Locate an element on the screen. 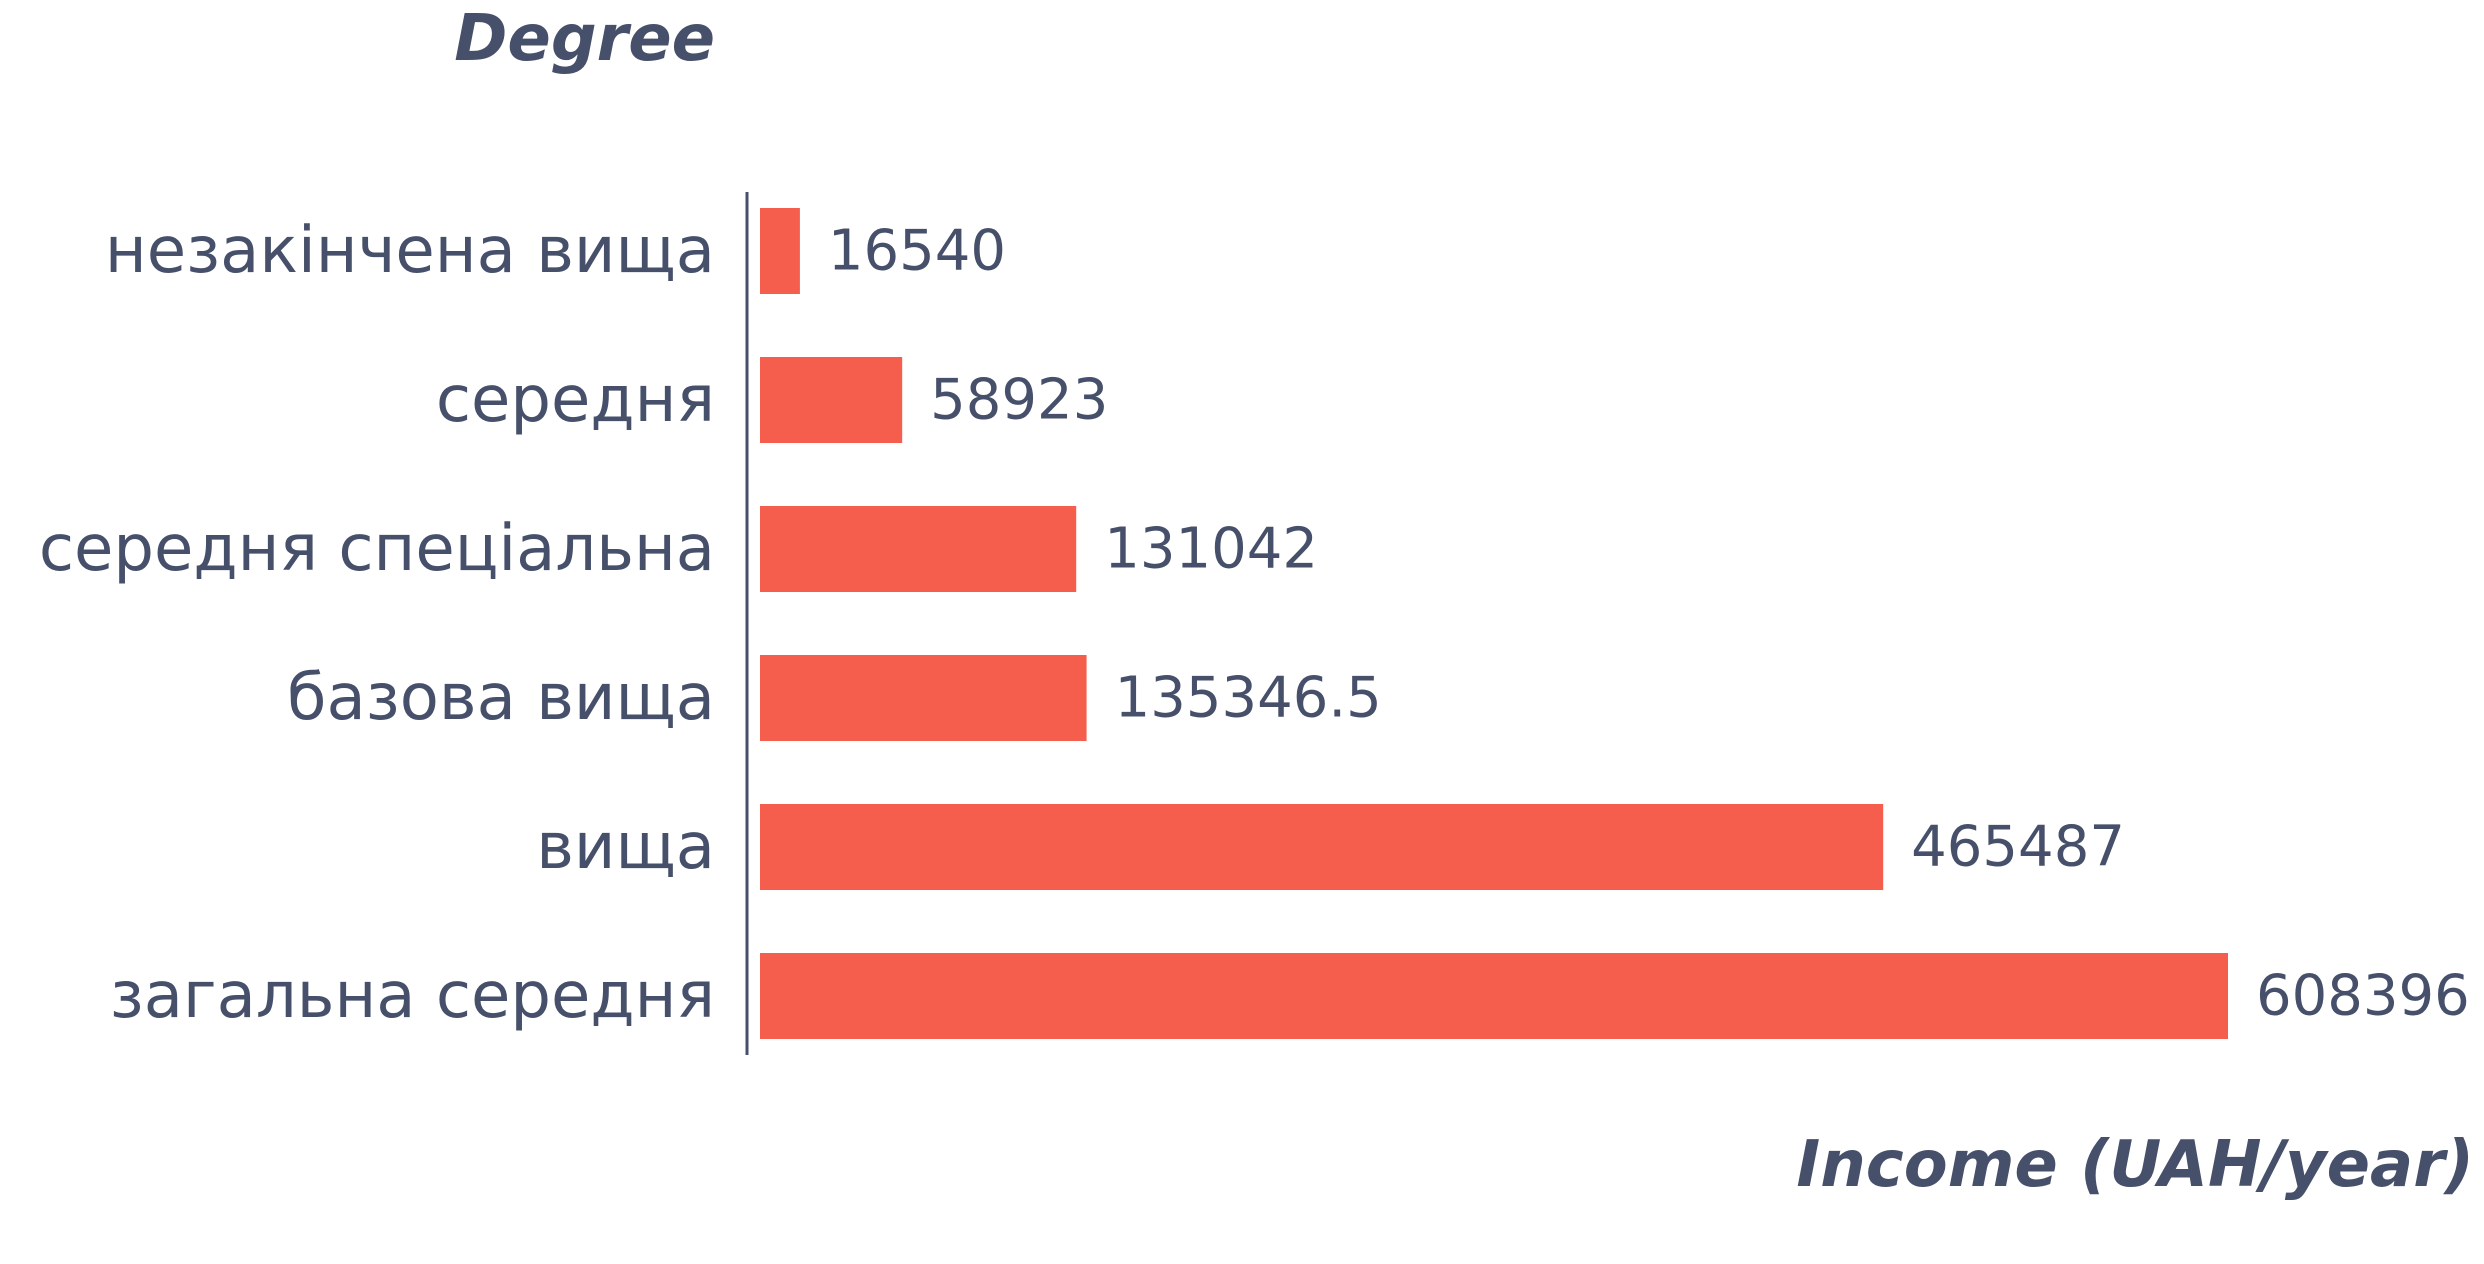 The width and height of the screenshot is (2484, 1264). value-label: 58923 is located at coordinates (1019, 400).